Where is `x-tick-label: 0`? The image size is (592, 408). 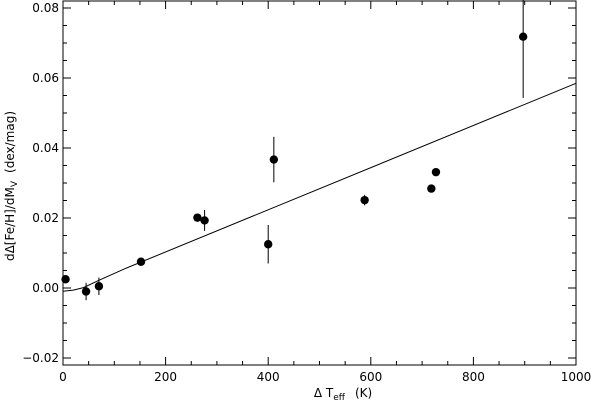
x-tick-label: 0 is located at coordinates (63, 377).